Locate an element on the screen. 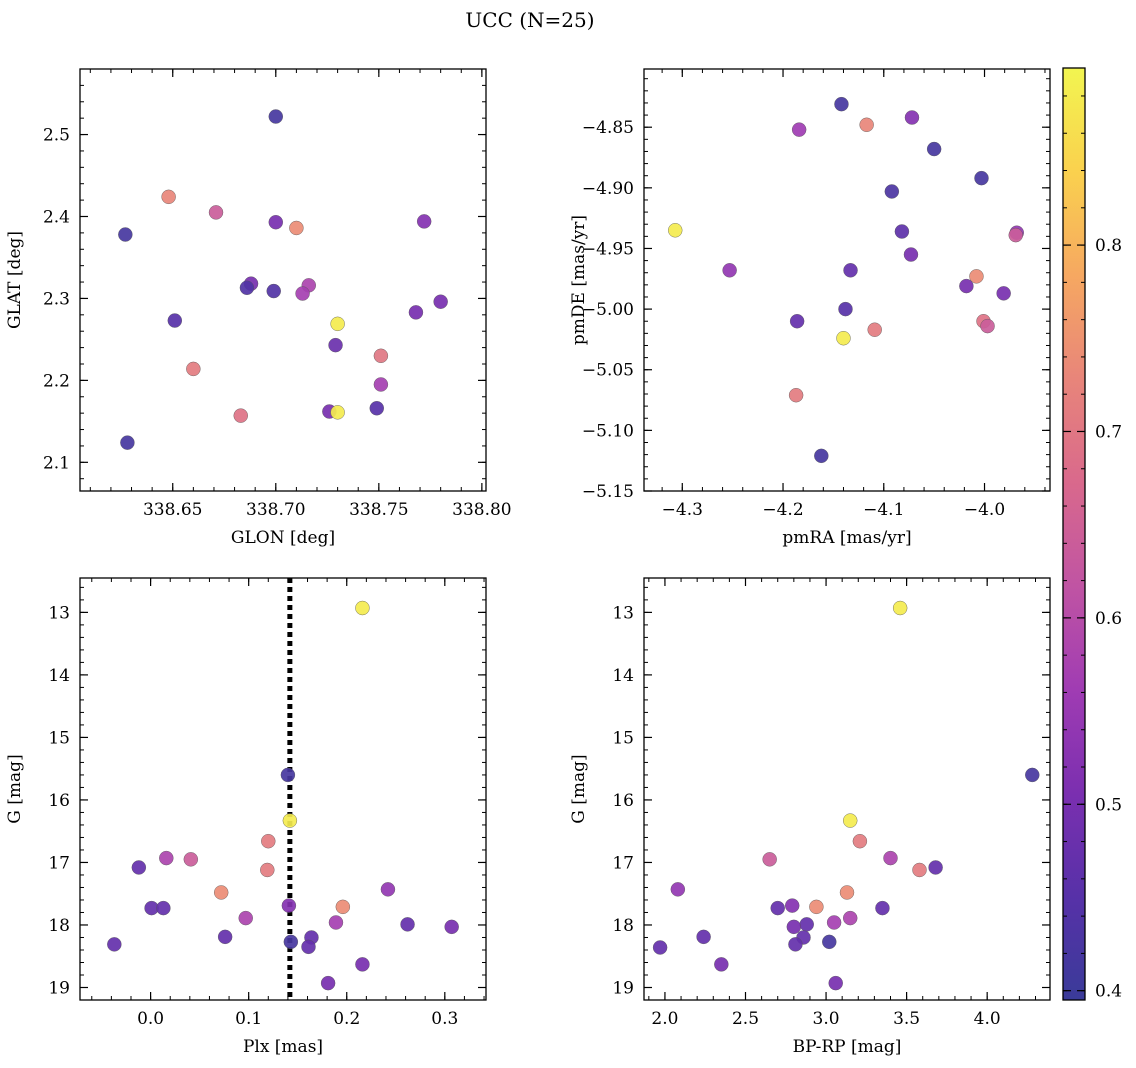 The width and height of the screenshot is (1136, 1068). x-axis-label: BP-RP [mag] is located at coordinates (847, 1047).